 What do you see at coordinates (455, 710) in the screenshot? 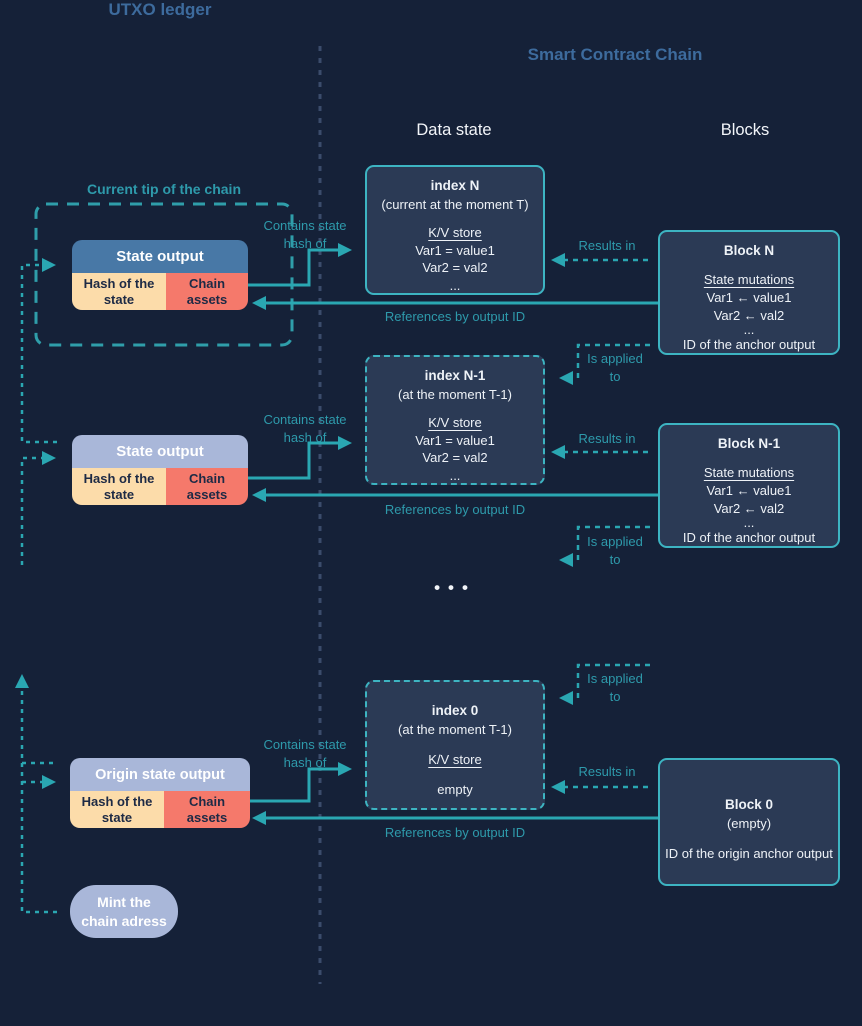
I see `index-0-title: index 0` at bounding box center [455, 710].